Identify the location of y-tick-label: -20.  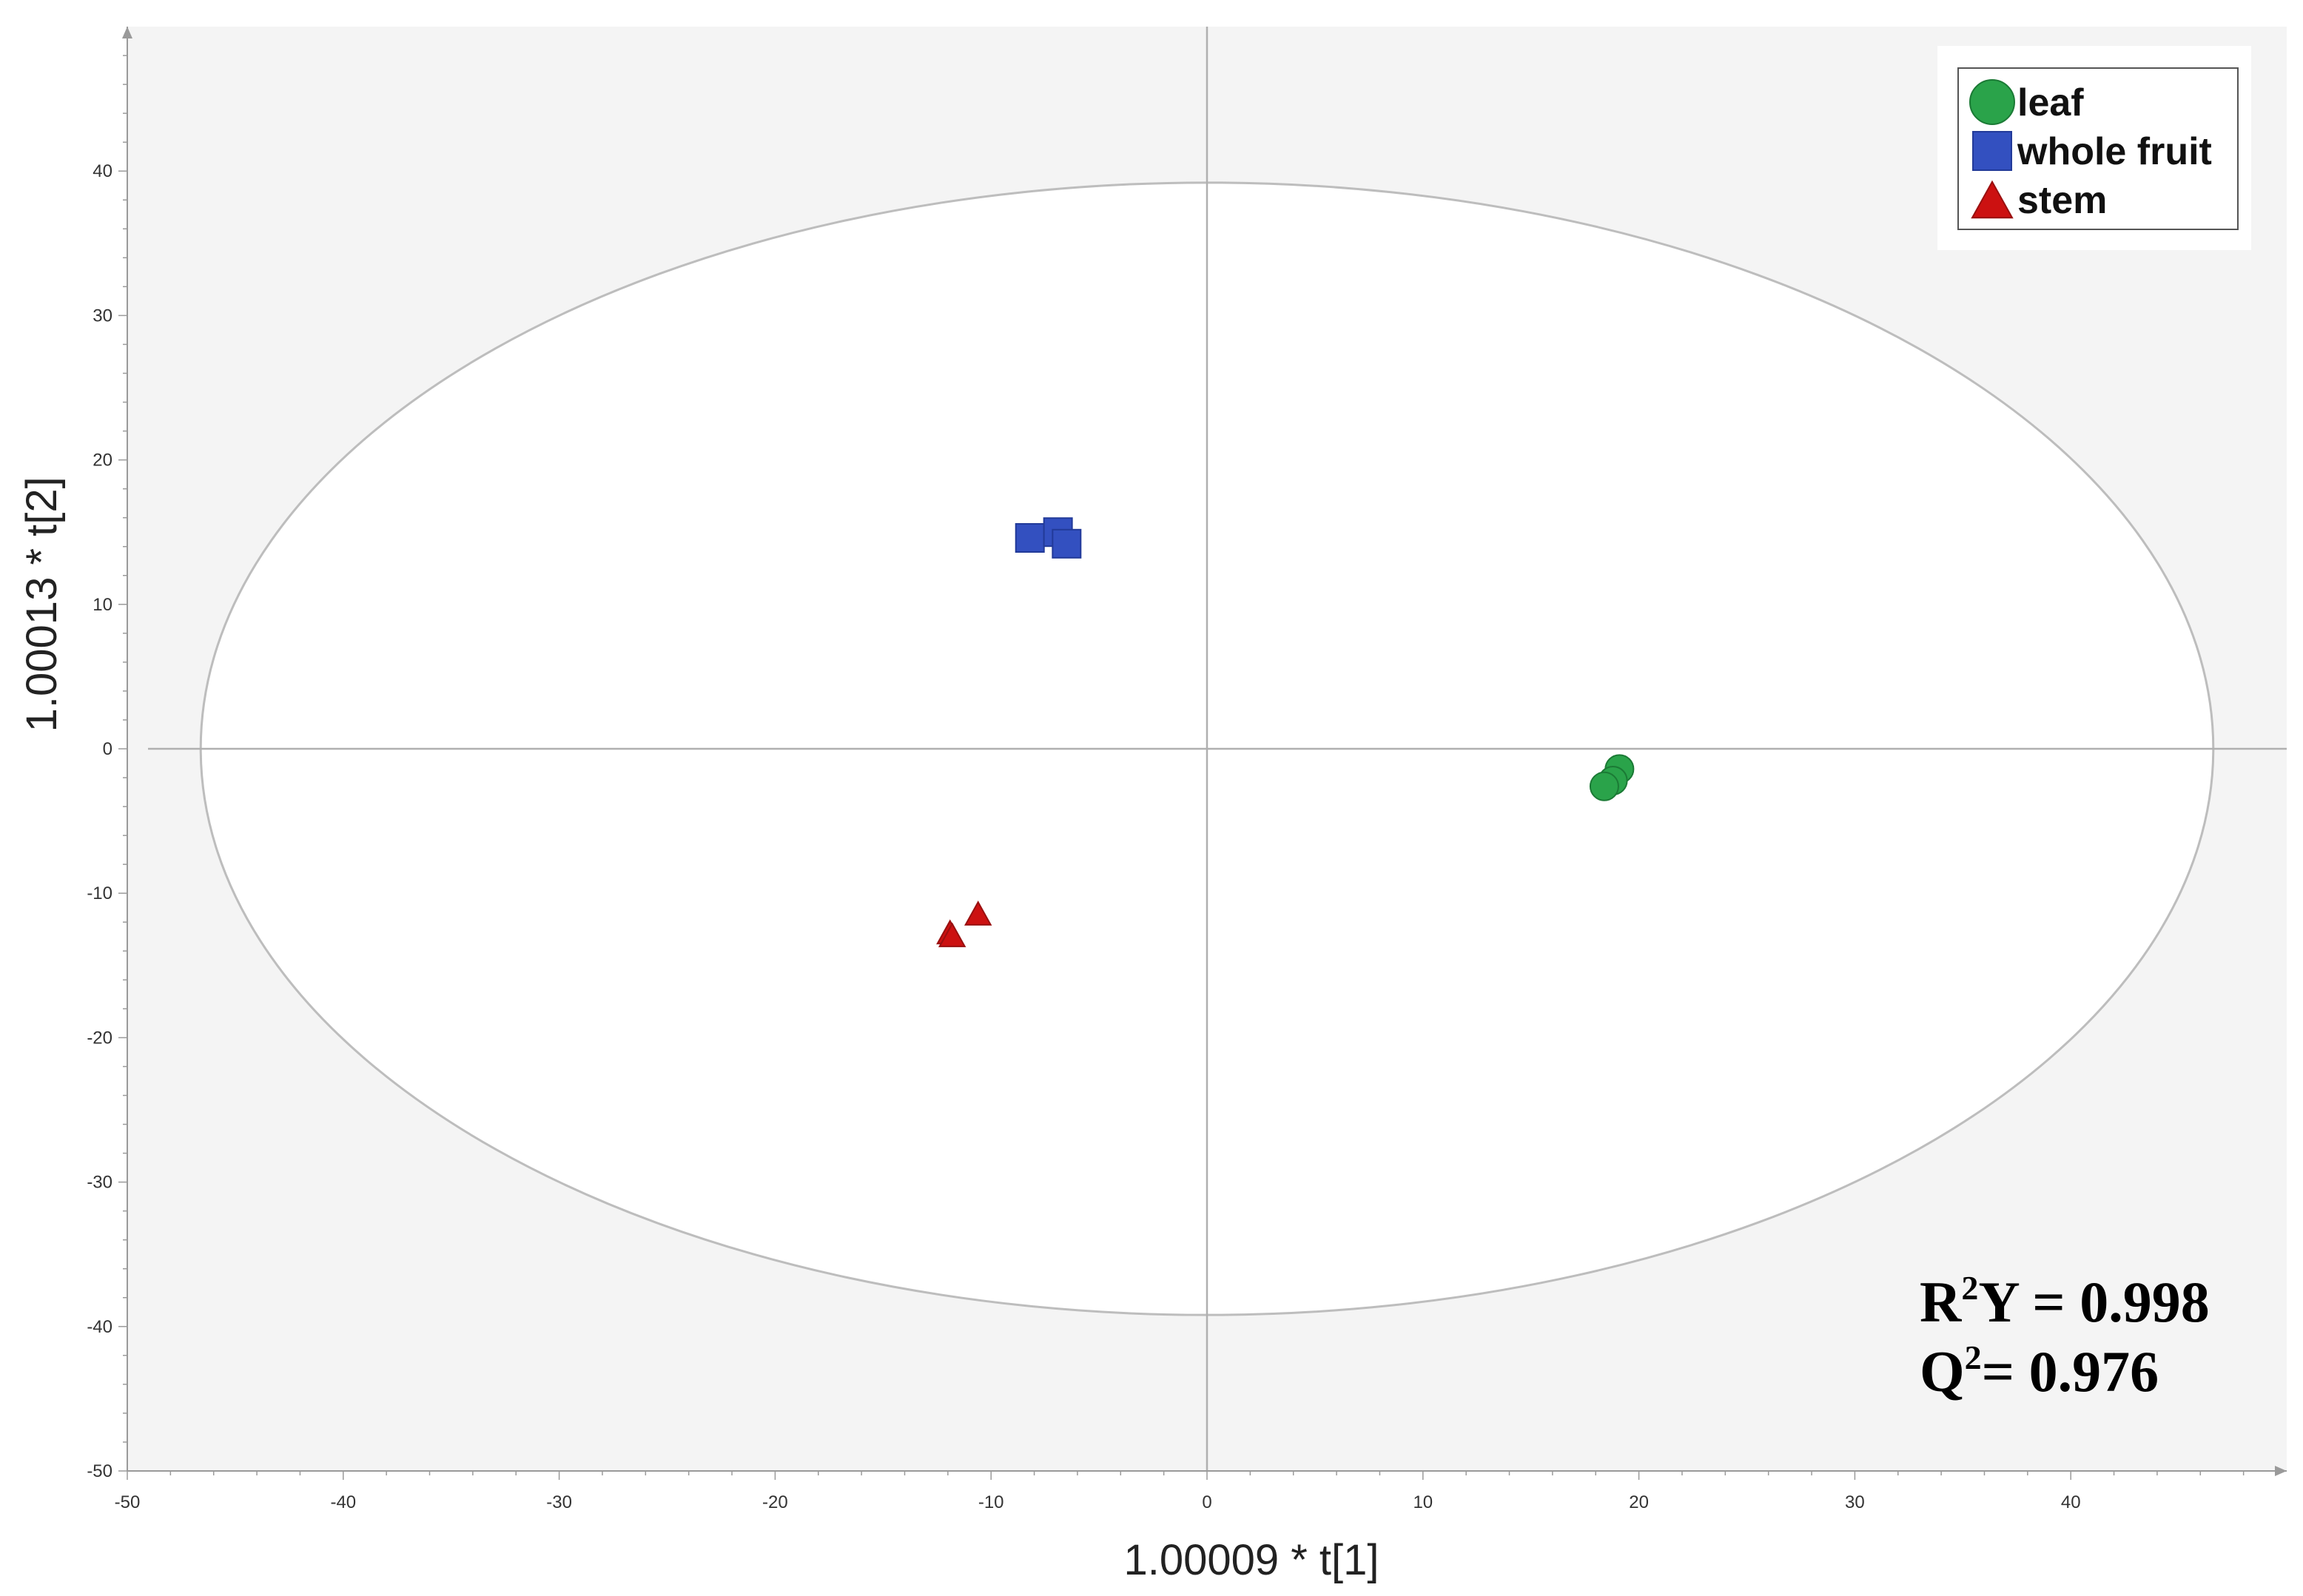
(100, 1038).